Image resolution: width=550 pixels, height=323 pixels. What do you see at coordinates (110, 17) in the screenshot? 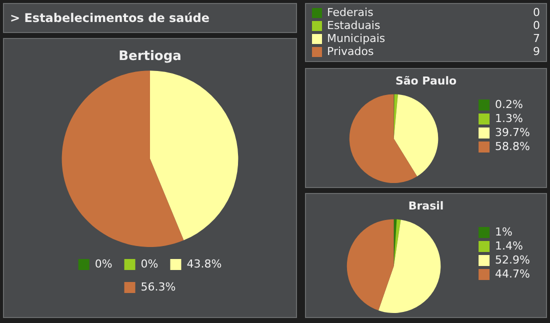
I see `text: > Estabelecimentos de saúde` at bounding box center [110, 17].